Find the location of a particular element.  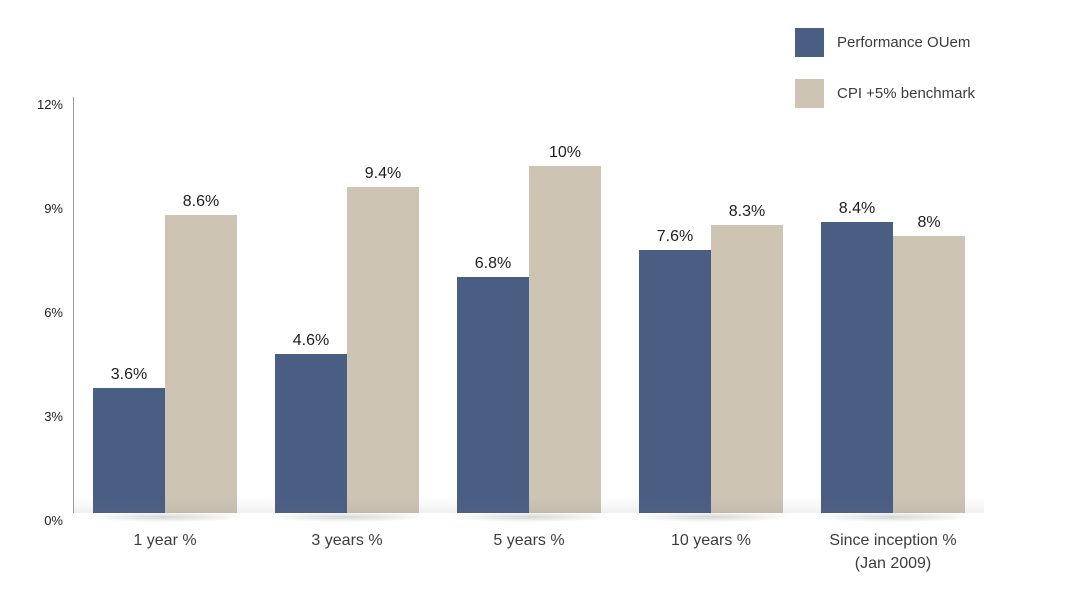

legend-label-performance-ouem: Performance OUem is located at coordinates (904, 42).